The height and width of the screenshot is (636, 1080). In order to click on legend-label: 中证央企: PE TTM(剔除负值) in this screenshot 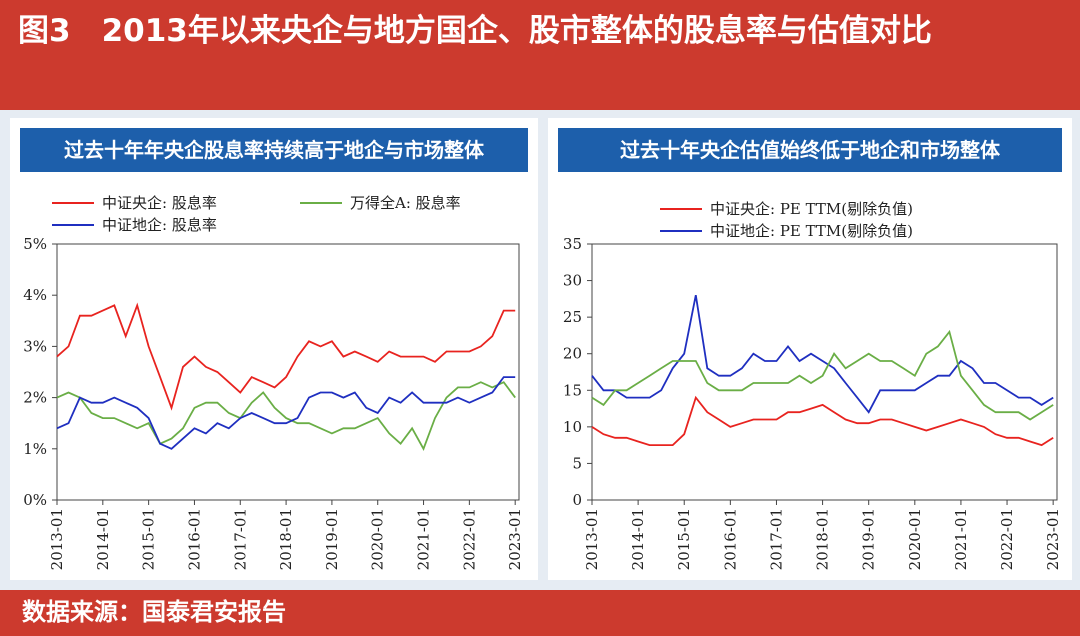, I will do `click(811, 209)`.